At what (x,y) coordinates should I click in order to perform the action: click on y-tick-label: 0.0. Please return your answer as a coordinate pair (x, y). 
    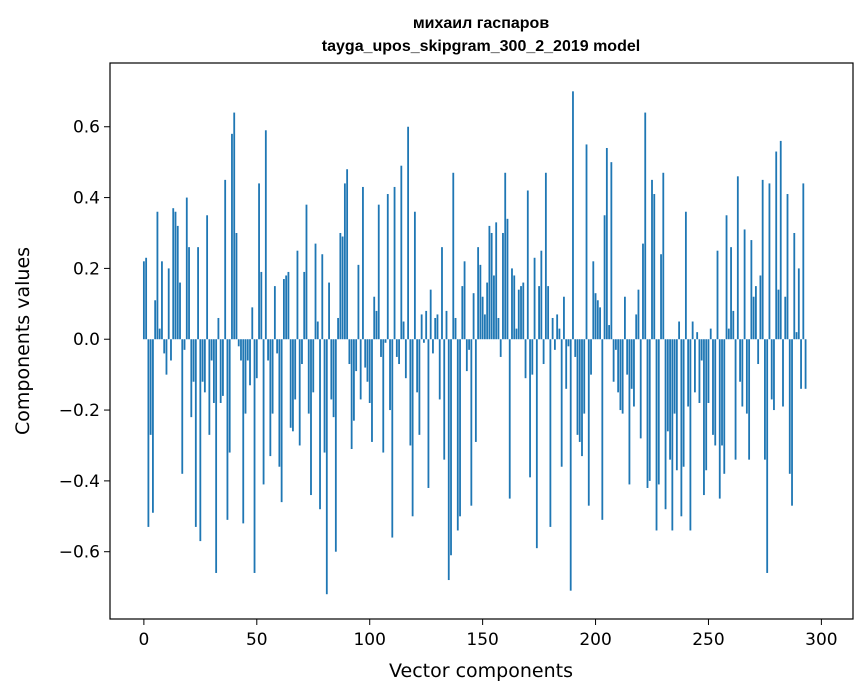
    Looking at the image, I should click on (86, 340).